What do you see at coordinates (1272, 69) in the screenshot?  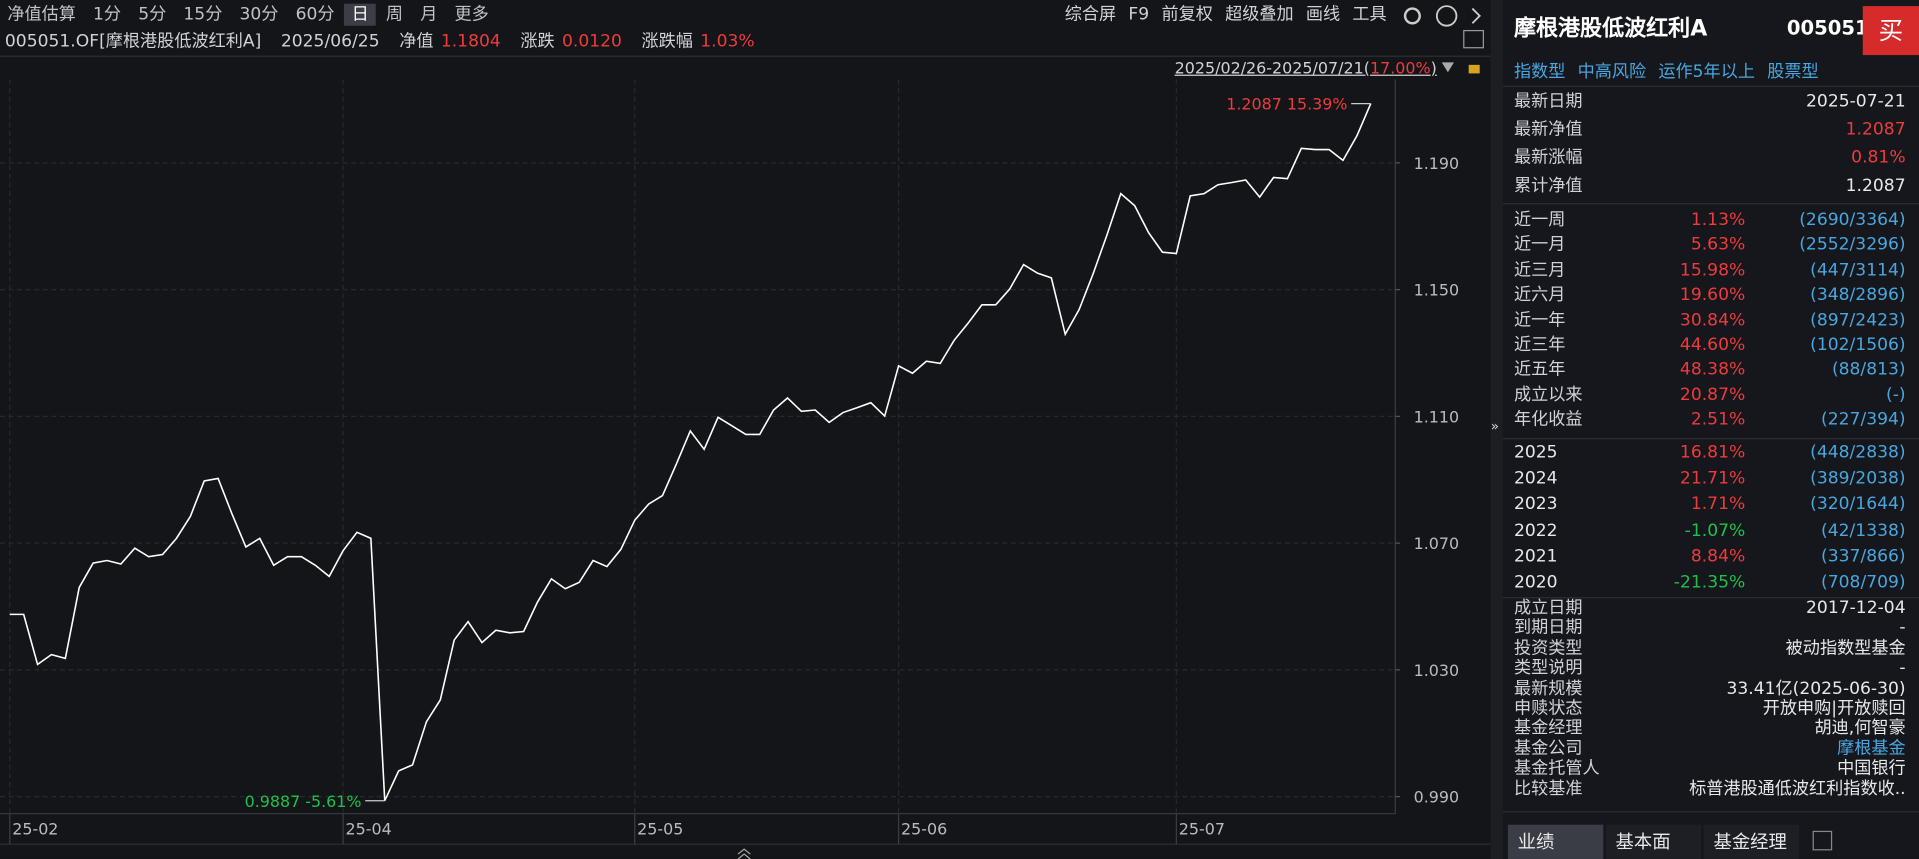 I see `range-text: 2025/02/26-2025/07/21(` at bounding box center [1272, 69].